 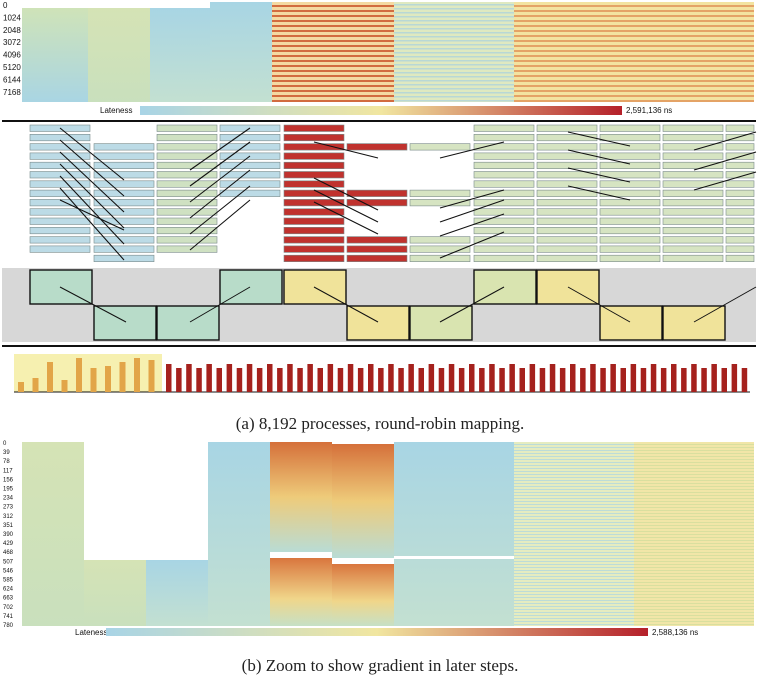 I want to click on cluster-edges, so click(x=408, y=304).